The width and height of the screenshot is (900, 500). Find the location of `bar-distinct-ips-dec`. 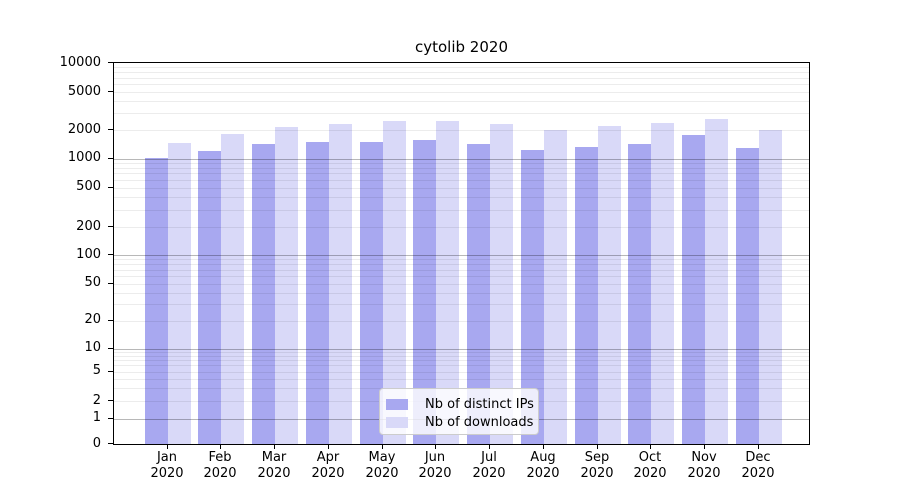

bar-distinct-ips-dec is located at coordinates (747, 296).